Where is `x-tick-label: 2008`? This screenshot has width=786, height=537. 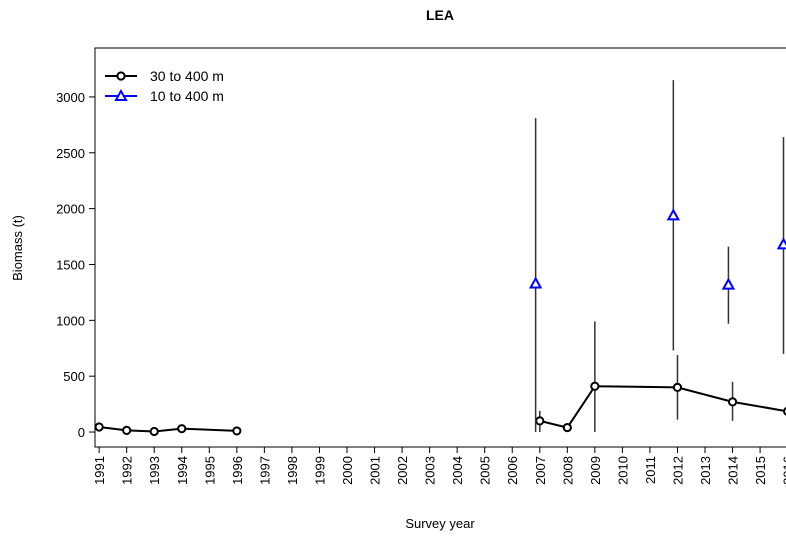
x-tick-label: 2008 is located at coordinates (567, 470).